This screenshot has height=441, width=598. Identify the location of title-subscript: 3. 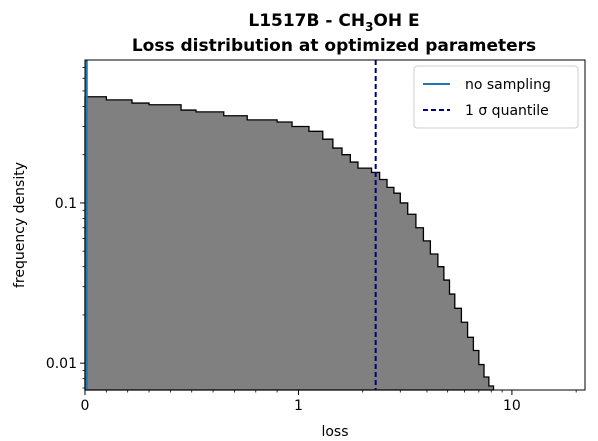
(369, 27).